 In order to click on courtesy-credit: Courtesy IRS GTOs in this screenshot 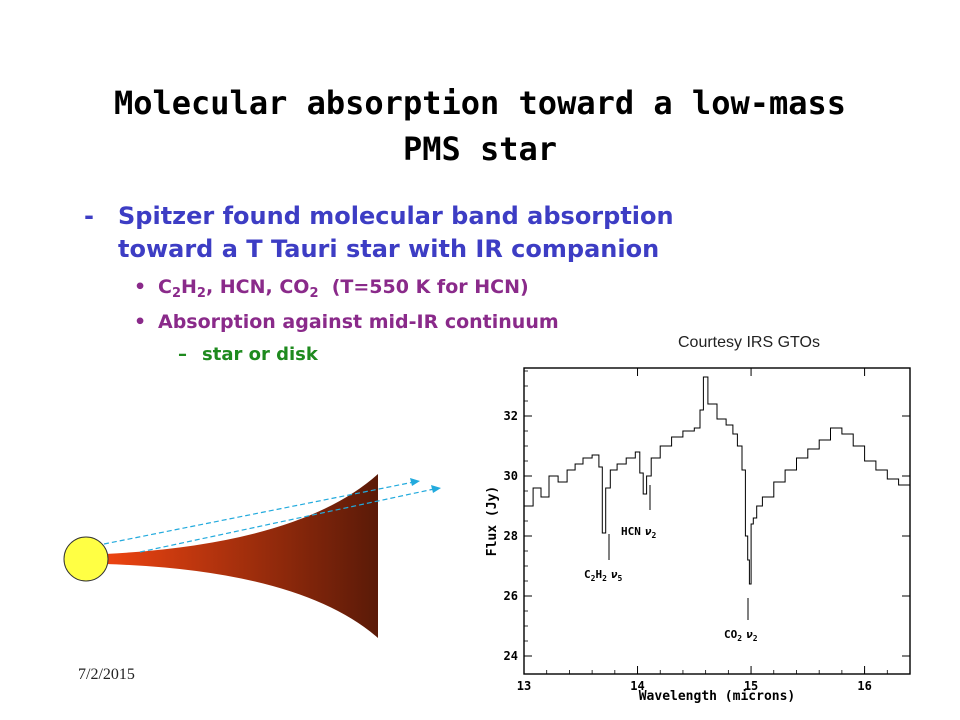, I will do `click(749, 342)`.